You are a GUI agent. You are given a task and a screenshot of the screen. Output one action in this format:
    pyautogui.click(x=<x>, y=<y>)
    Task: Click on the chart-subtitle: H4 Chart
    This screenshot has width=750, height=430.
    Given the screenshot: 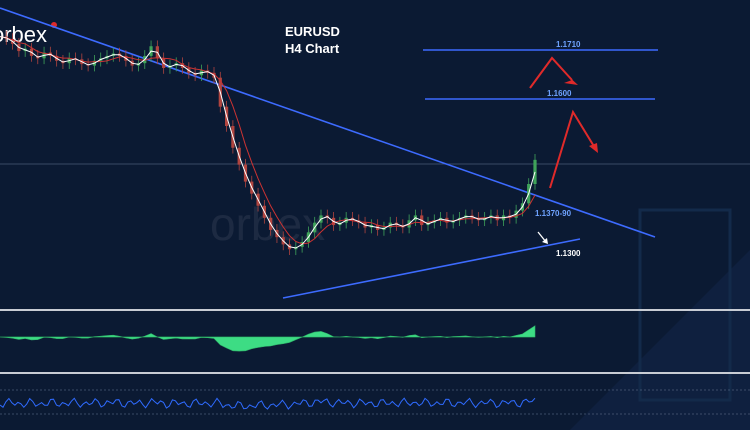 What is the action you would take?
    pyautogui.click(x=312, y=48)
    